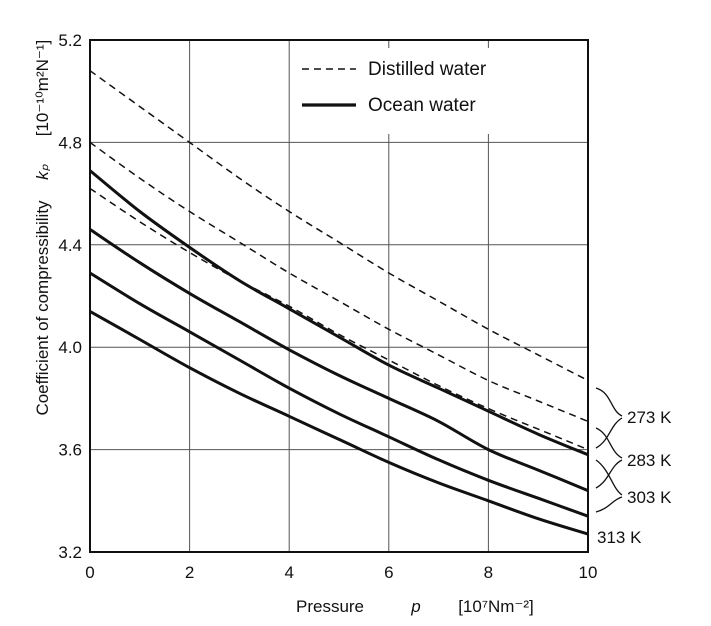 The image size is (711, 626). Describe the element at coordinates (619, 537) in the screenshot. I see `temp-label-313: 313 K` at that location.